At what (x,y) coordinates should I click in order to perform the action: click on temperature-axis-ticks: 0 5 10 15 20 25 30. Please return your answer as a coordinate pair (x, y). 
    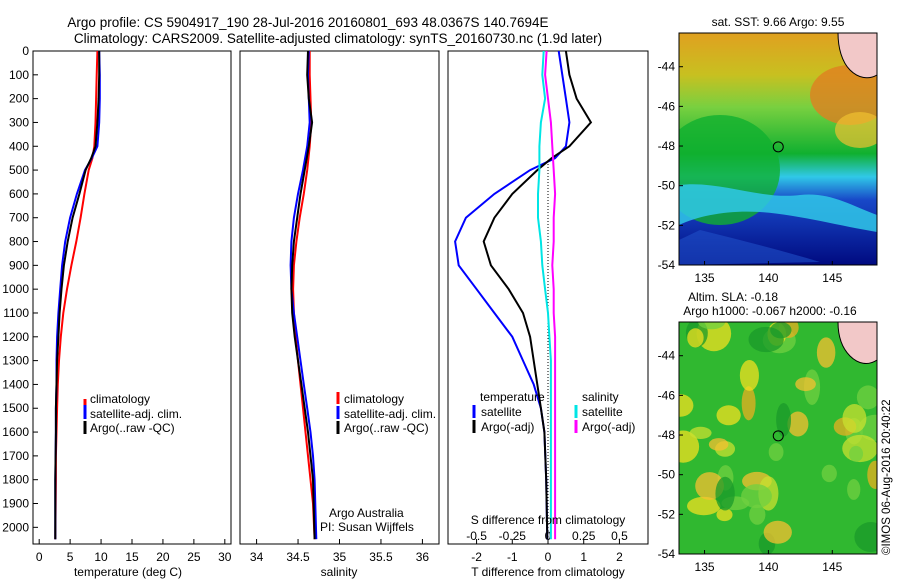
    Looking at the image, I should click on (134, 551).